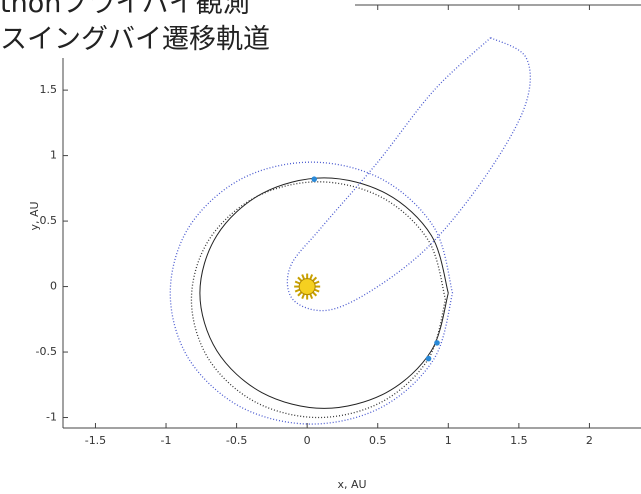  I want to click on x-tick-label: 2, so click(589, 440).